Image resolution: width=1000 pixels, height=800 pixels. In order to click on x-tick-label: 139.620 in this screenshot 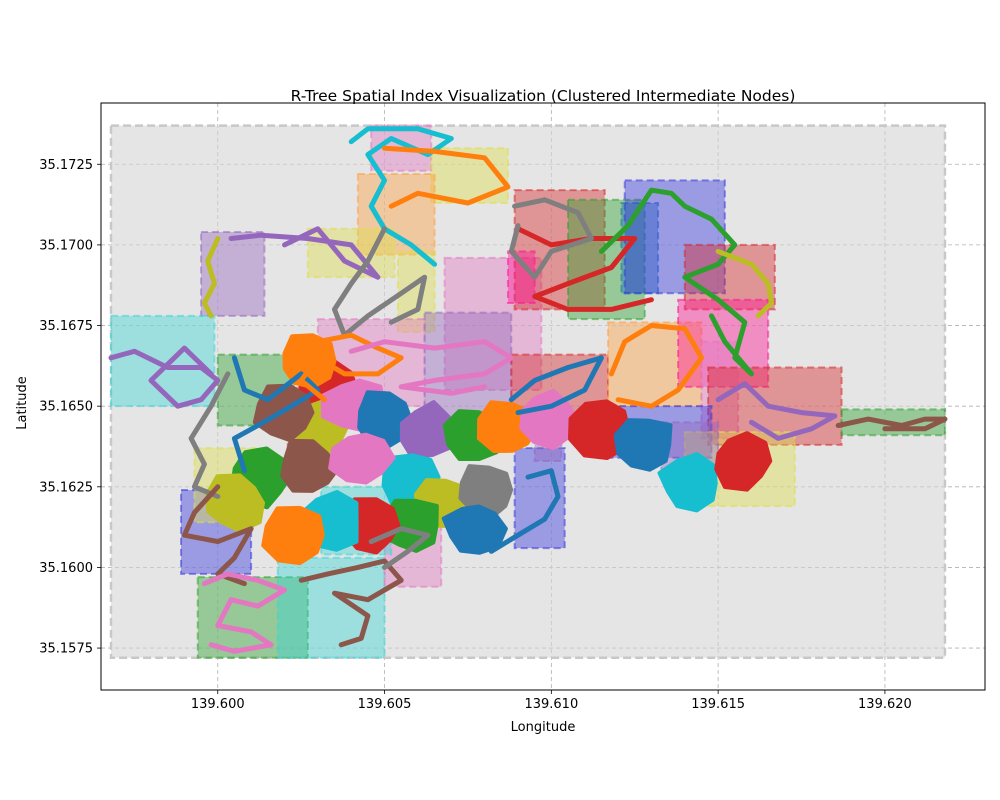, I will do `click(885, 704)`.